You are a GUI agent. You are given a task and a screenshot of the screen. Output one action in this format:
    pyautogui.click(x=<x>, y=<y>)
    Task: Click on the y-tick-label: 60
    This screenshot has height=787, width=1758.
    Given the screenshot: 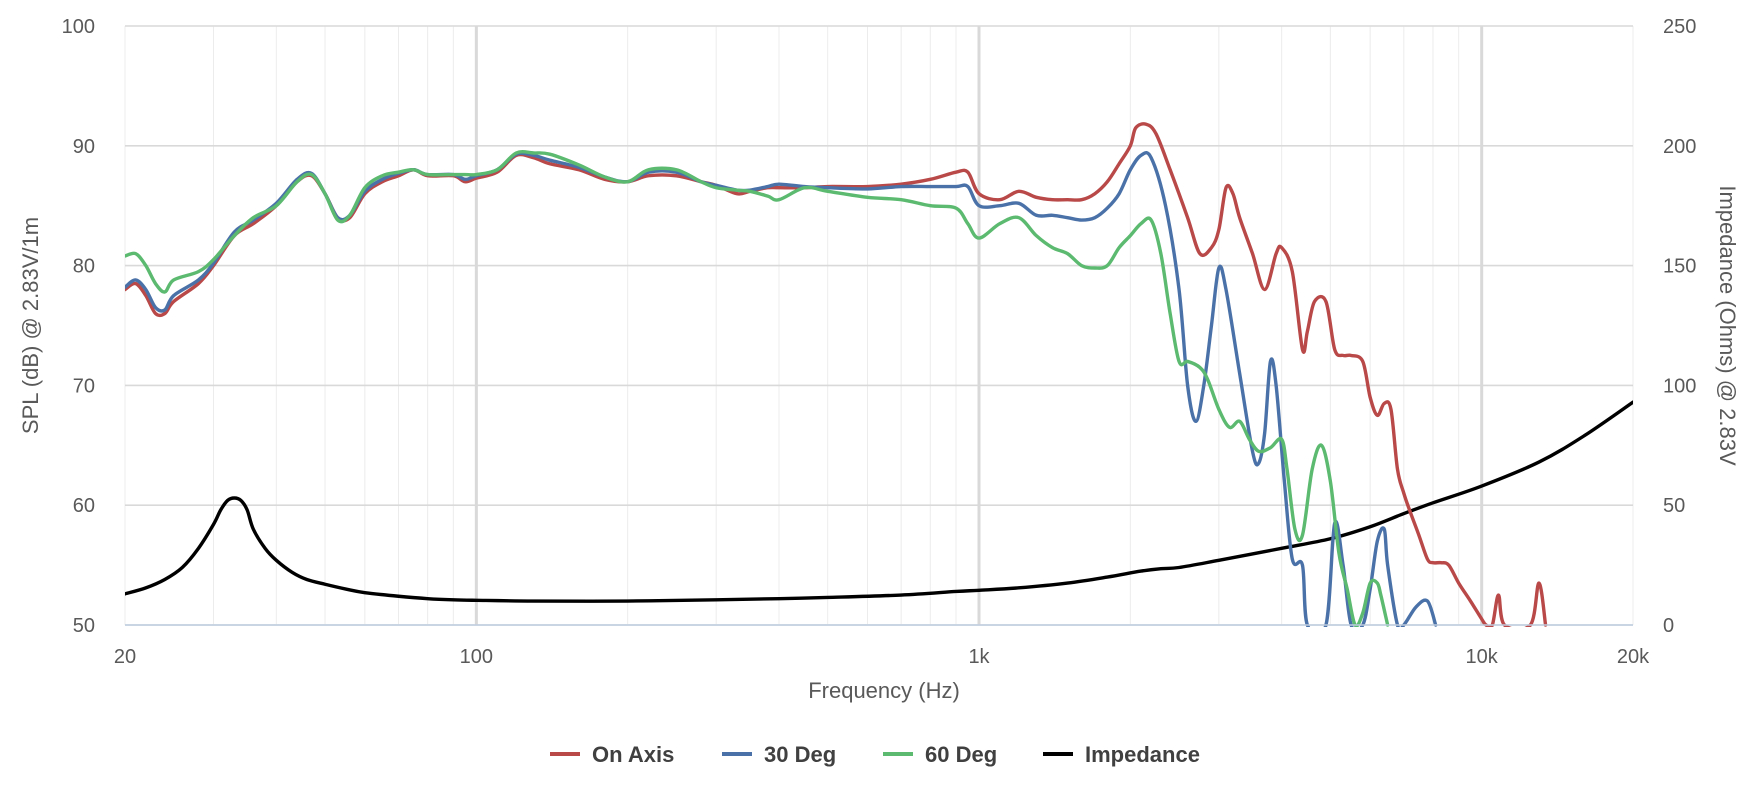 What is the action you would take?
    pyautogui.click(x=84, y=506)
    